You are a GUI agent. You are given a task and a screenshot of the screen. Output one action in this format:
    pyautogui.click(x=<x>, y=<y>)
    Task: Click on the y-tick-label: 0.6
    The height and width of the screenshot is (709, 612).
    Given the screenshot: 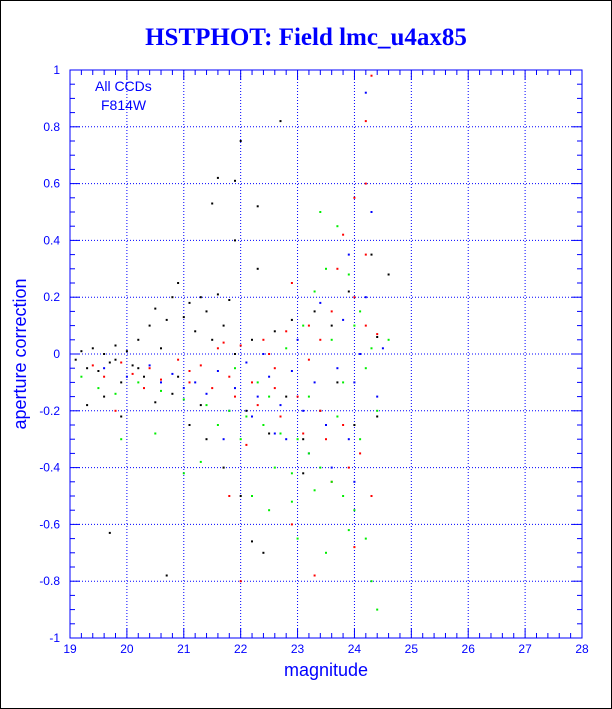 What is the action you would take?
    pyautogui.click(x=51, y=184)
    